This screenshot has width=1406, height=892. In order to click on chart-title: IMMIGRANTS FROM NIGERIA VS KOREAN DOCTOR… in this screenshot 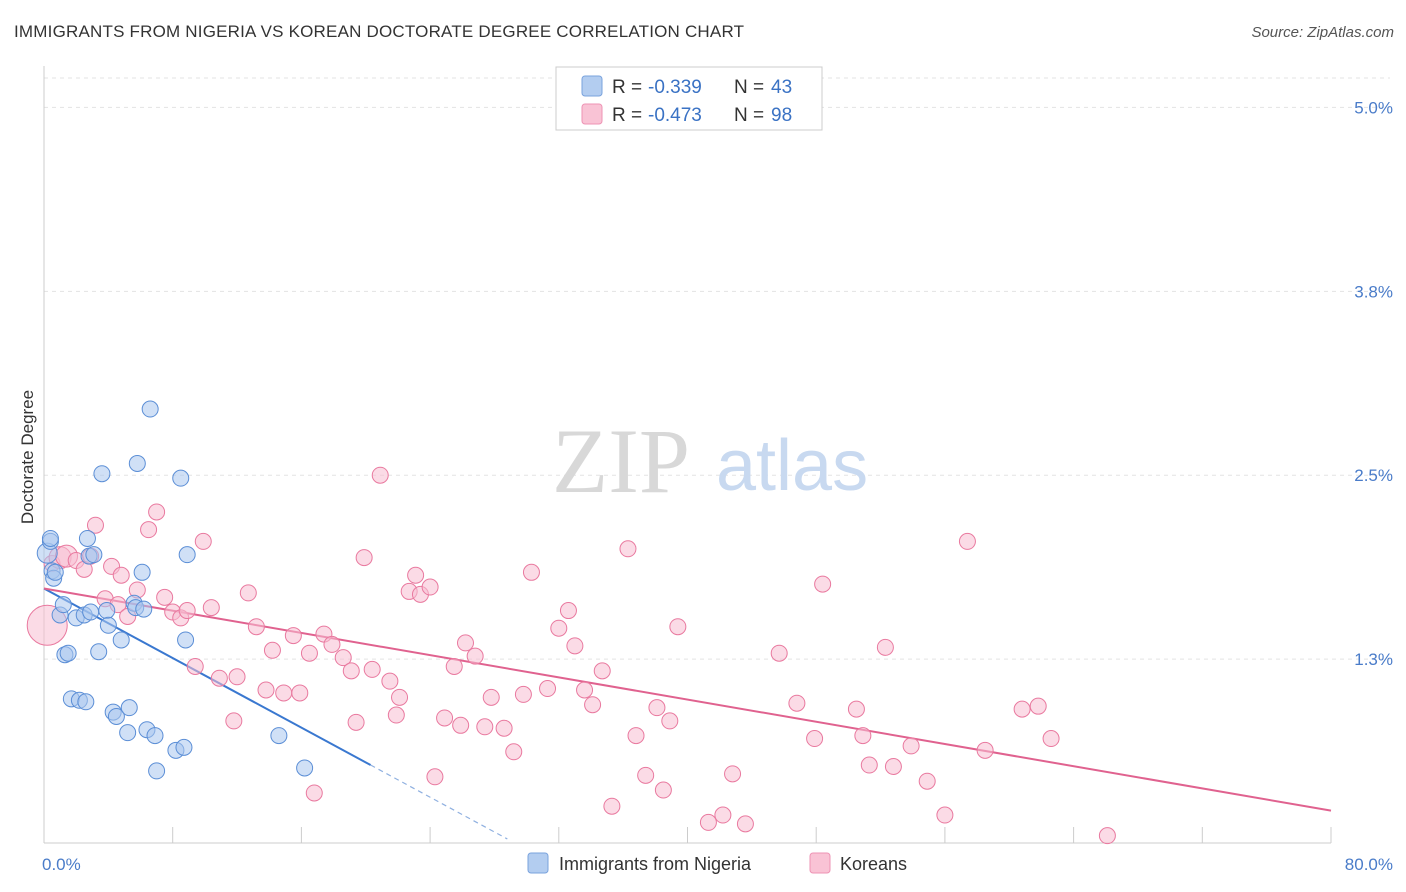, I will do `click(379, 31)`.